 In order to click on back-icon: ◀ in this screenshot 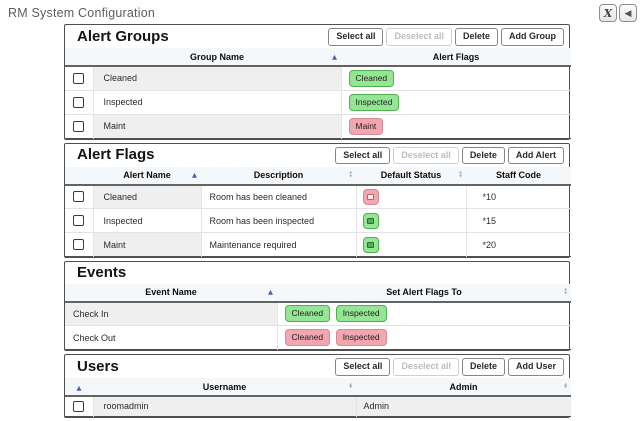, I will do `click(628, 13)`.